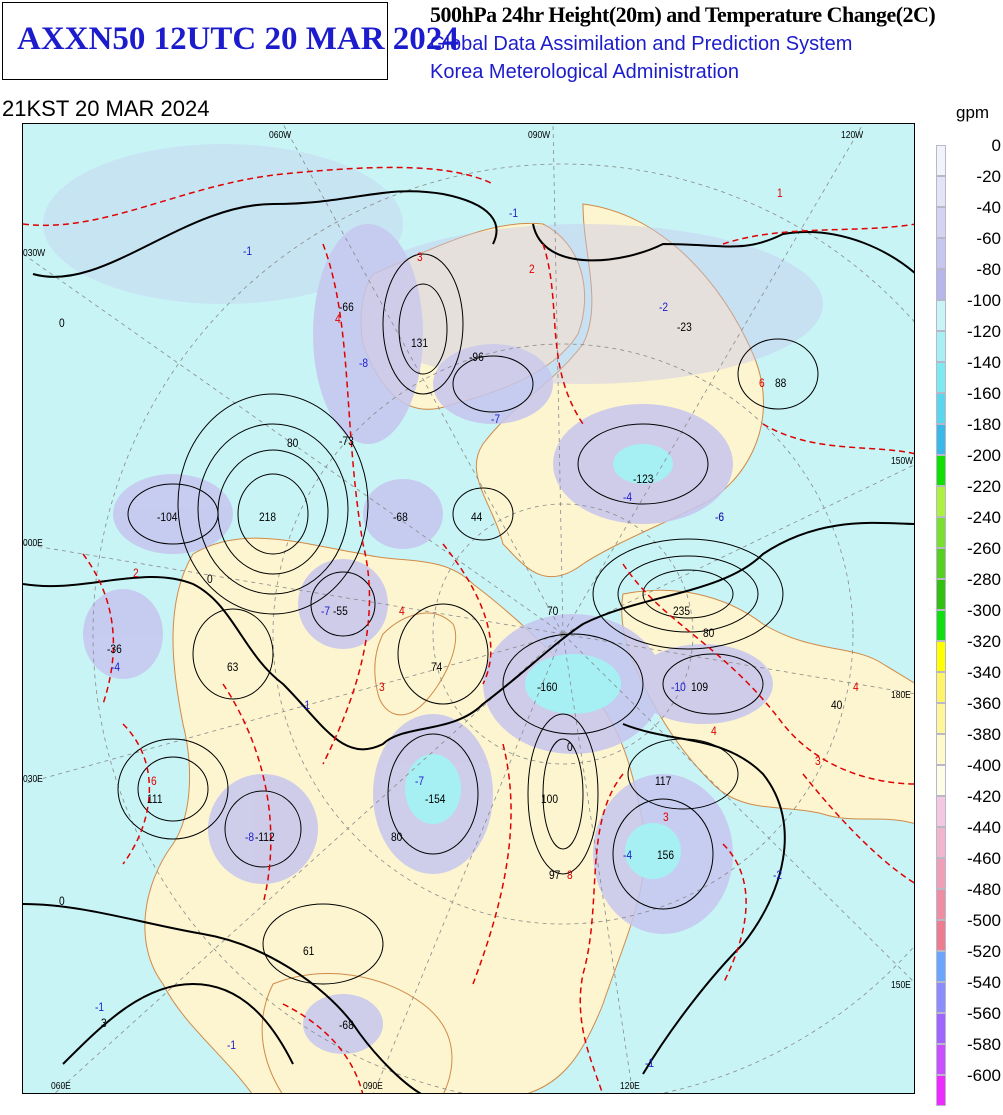  Describe the element at coordinates (268, 517) in the screenshot. I see `height-label: 218` at that location.